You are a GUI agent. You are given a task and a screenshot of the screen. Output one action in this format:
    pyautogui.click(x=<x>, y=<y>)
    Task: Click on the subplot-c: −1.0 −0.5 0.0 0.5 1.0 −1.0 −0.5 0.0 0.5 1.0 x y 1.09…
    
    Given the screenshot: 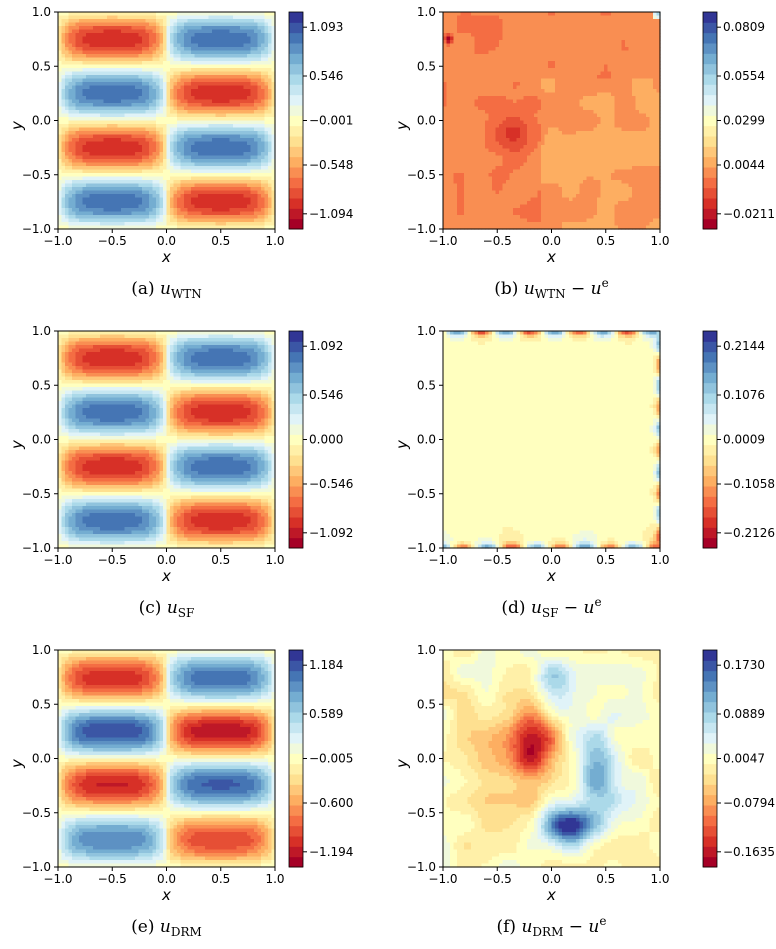 What is the action you would take?
    pyautogui.click(x=180, y=472)
    